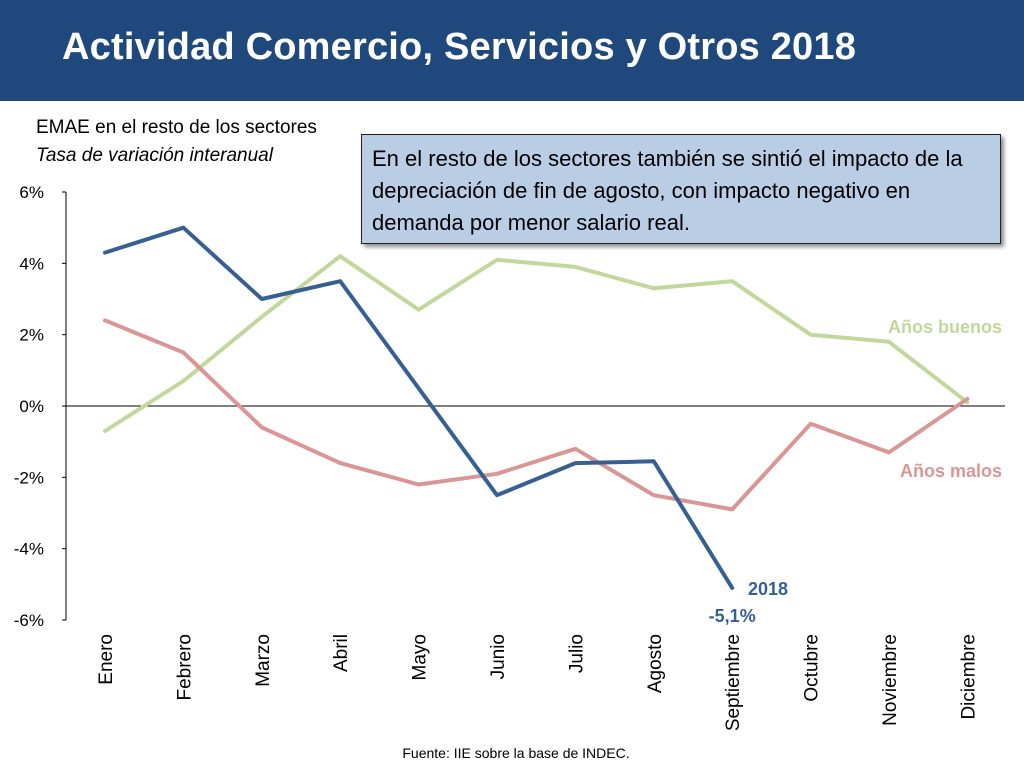 The width and height of the screenshot is (1024, 768). I want to click on y-tick-label: 6%, so click(31, 192).